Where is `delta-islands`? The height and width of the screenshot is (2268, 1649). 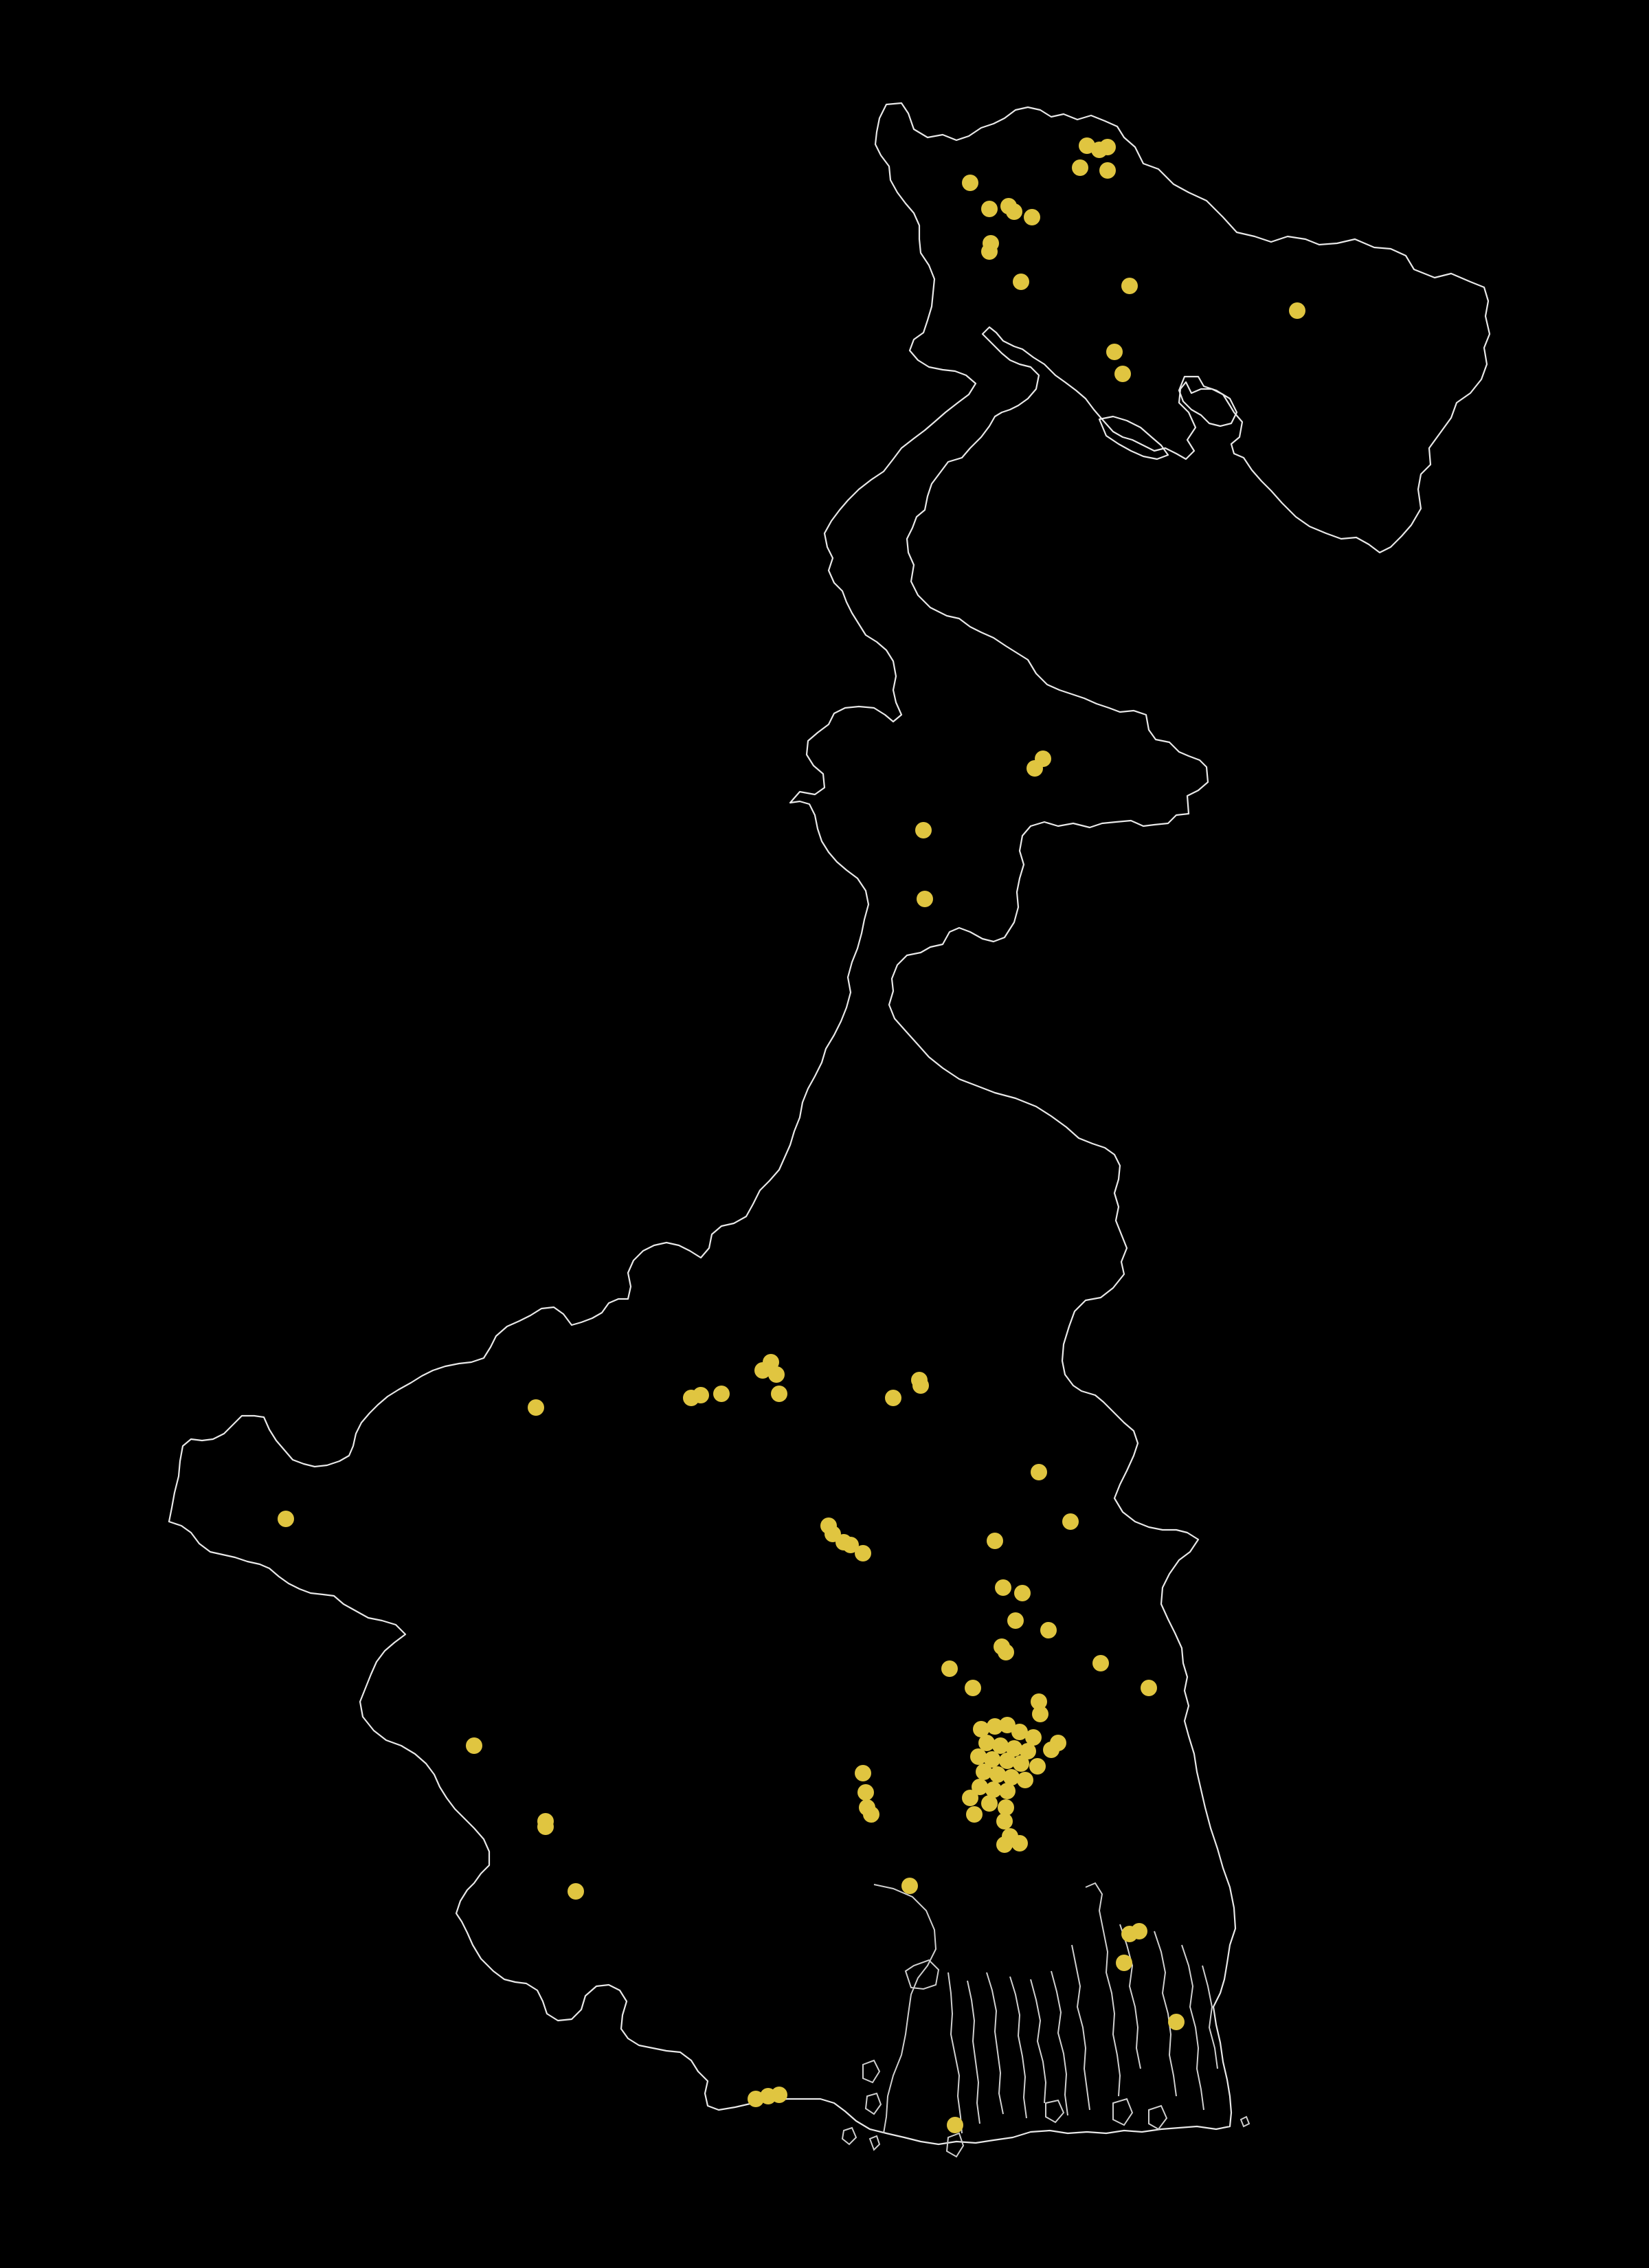 delta-islands is located at coordinates (1045, 2108).